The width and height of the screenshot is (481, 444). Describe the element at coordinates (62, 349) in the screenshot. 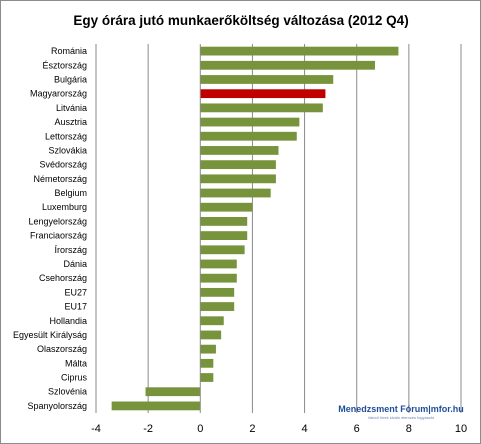

I see `category-label: Olaszország` at that location.